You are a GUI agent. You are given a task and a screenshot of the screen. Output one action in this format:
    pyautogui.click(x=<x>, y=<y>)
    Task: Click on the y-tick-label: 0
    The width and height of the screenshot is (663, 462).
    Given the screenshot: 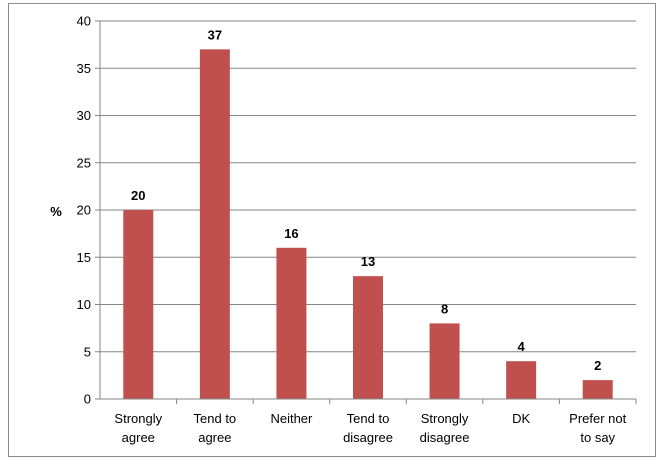 What is the action you would take?
    pyautogui.click(x=87, y=399)
    